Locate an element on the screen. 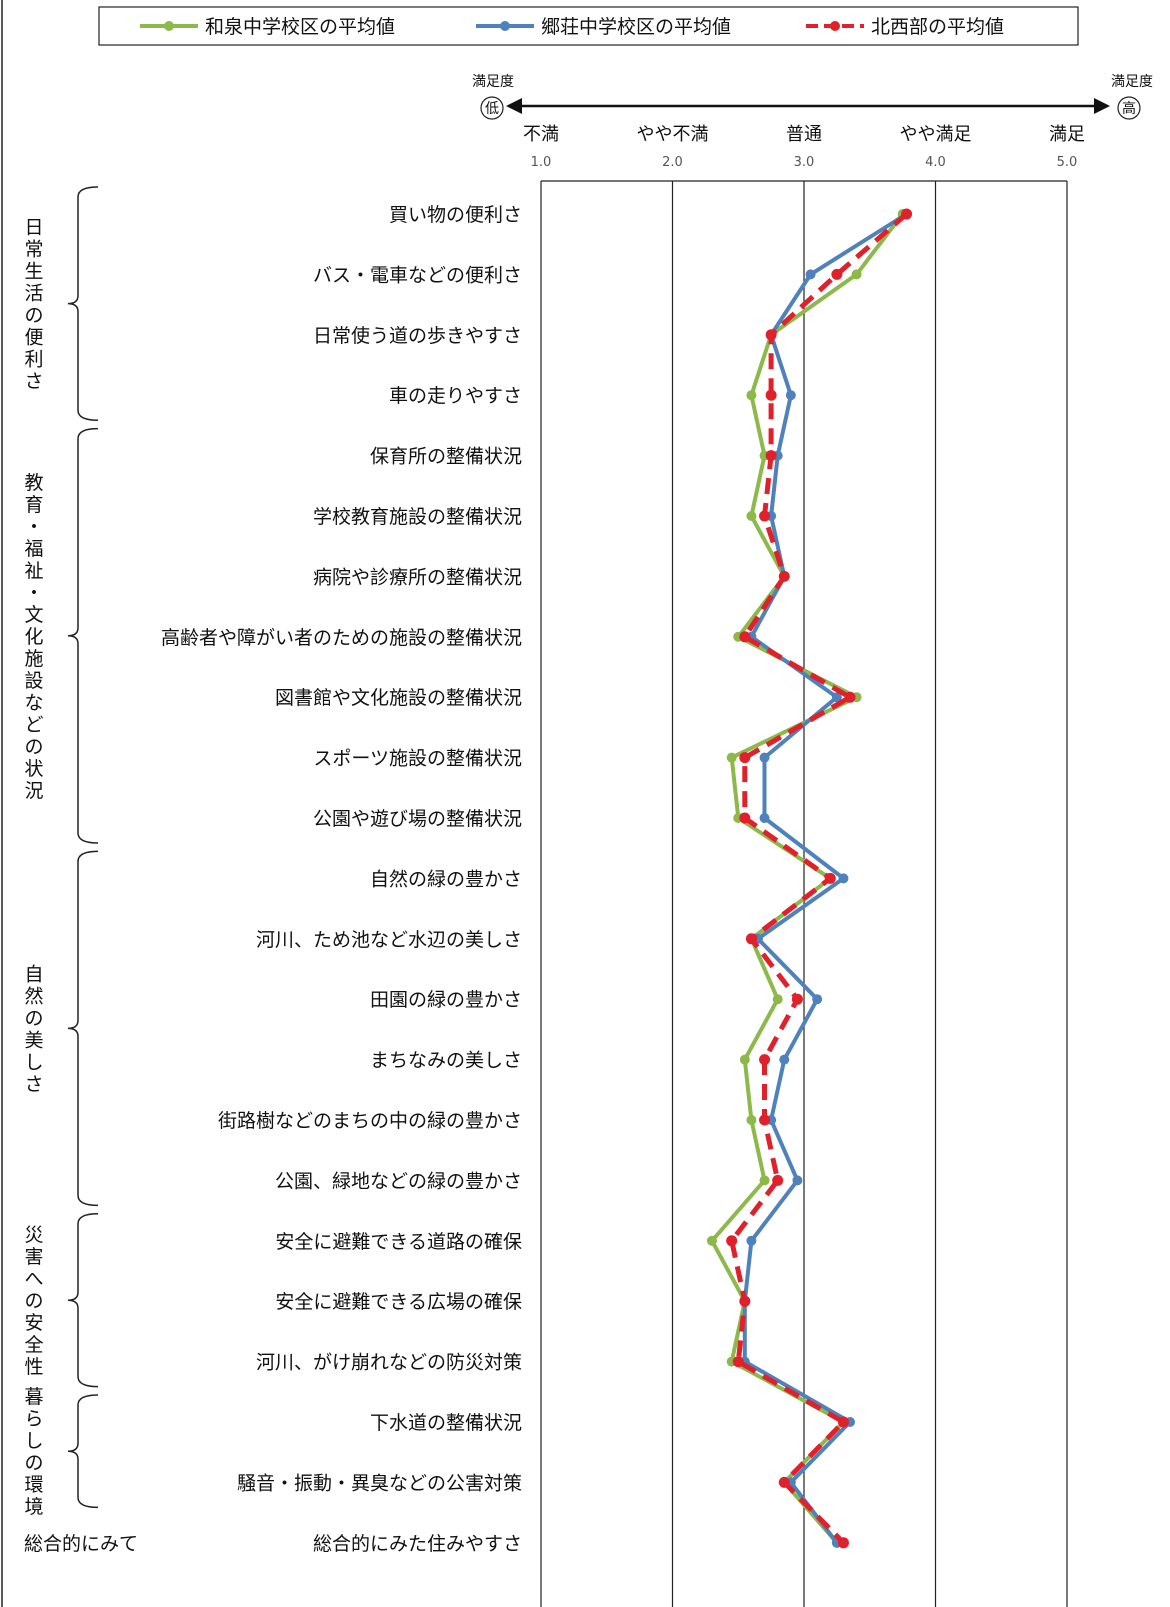 The width and height of the screenshot is (1170, 1607). group-label: 教育・福祉・文化施設などの状況 is located at coordinates (33, 637).